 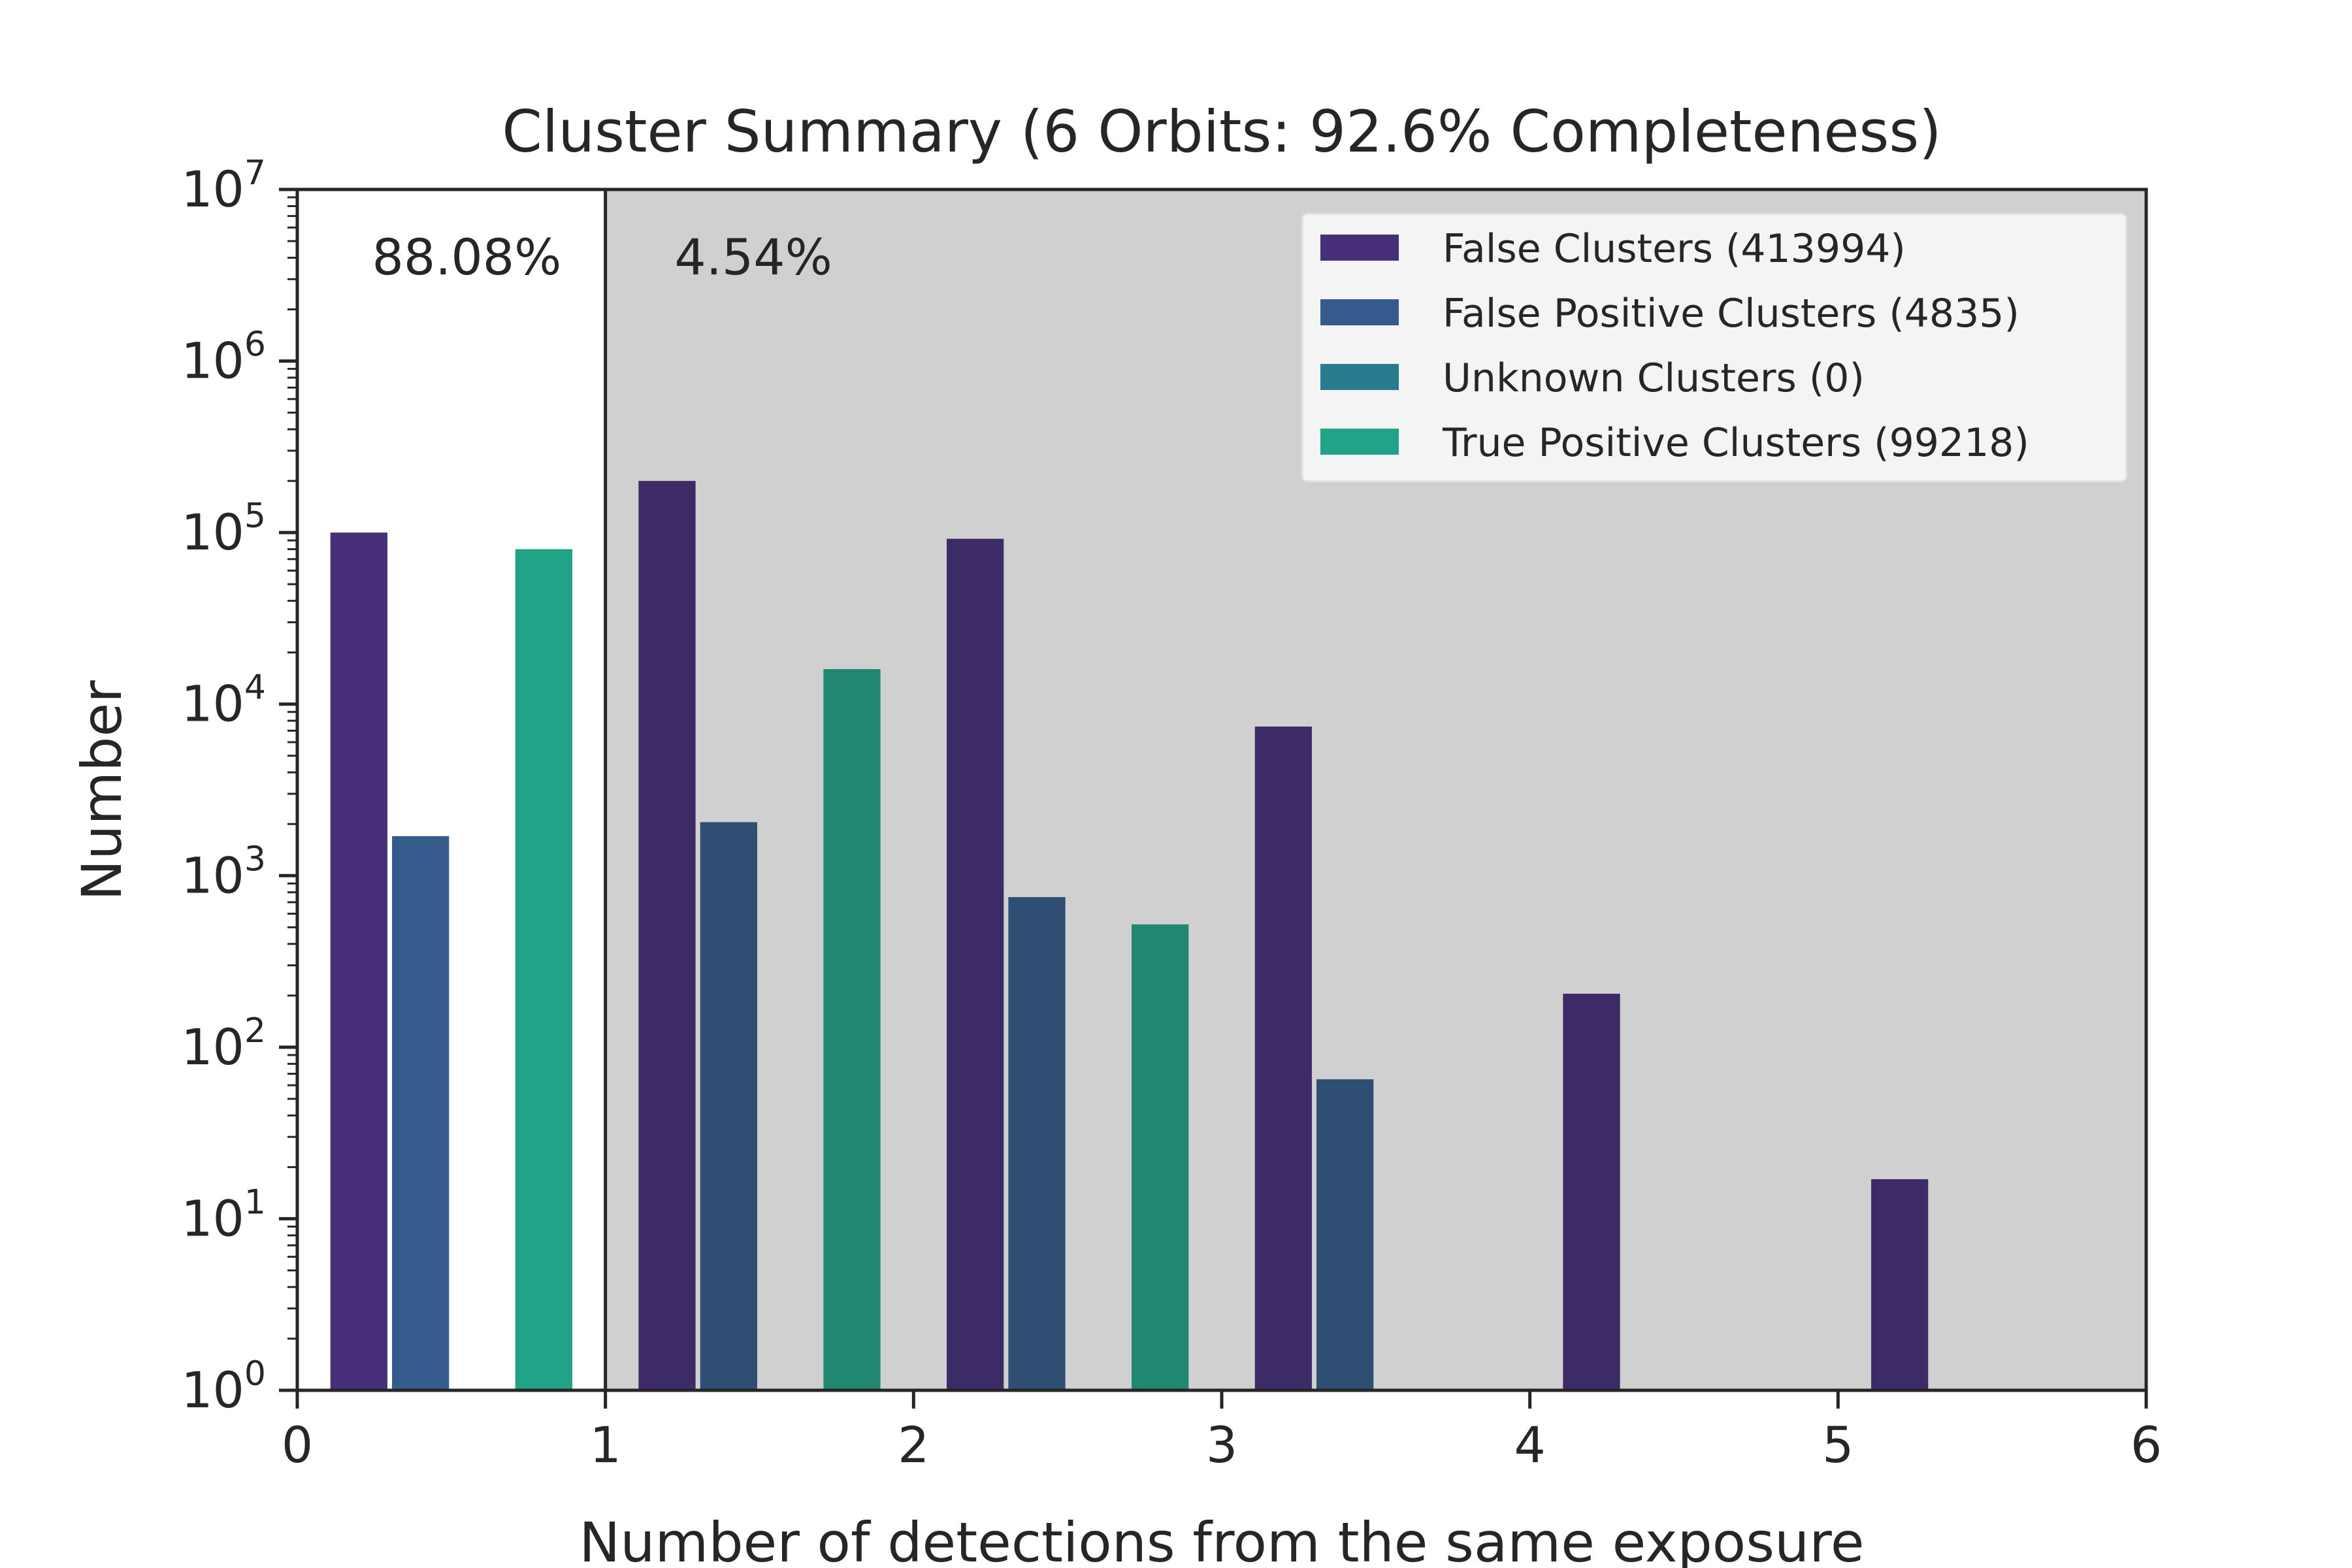 What do you see at coordinates (297, 1445) in the screenshot?
I see `x-tick-label: 0` at bounding box center [297, 1445].